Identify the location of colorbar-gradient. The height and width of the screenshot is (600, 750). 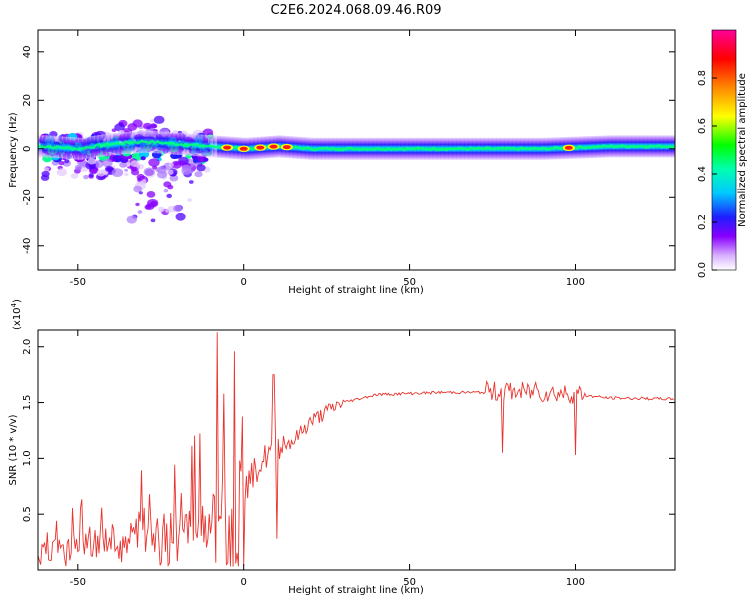
(724, 150).